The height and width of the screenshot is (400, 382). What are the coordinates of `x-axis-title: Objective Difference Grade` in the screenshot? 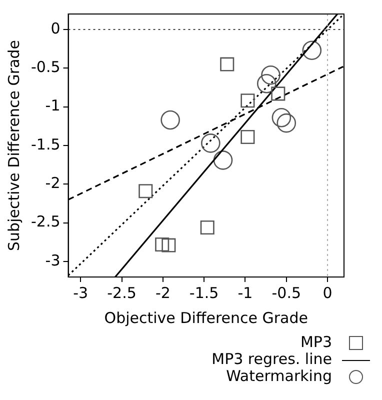 It's located at (206, 317).